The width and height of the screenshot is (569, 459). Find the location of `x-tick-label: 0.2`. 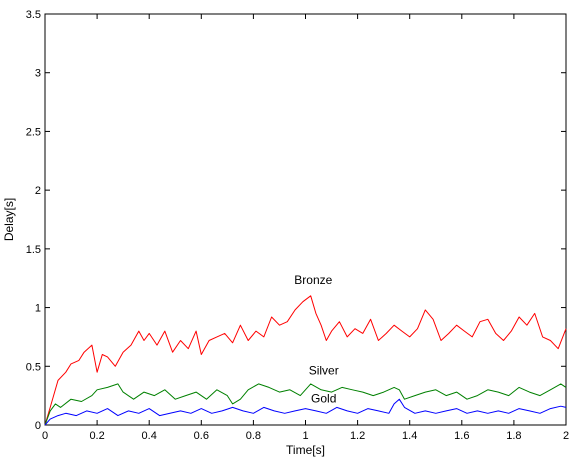

x-tick-label: 0.2 is located at coordinates (96, 436).